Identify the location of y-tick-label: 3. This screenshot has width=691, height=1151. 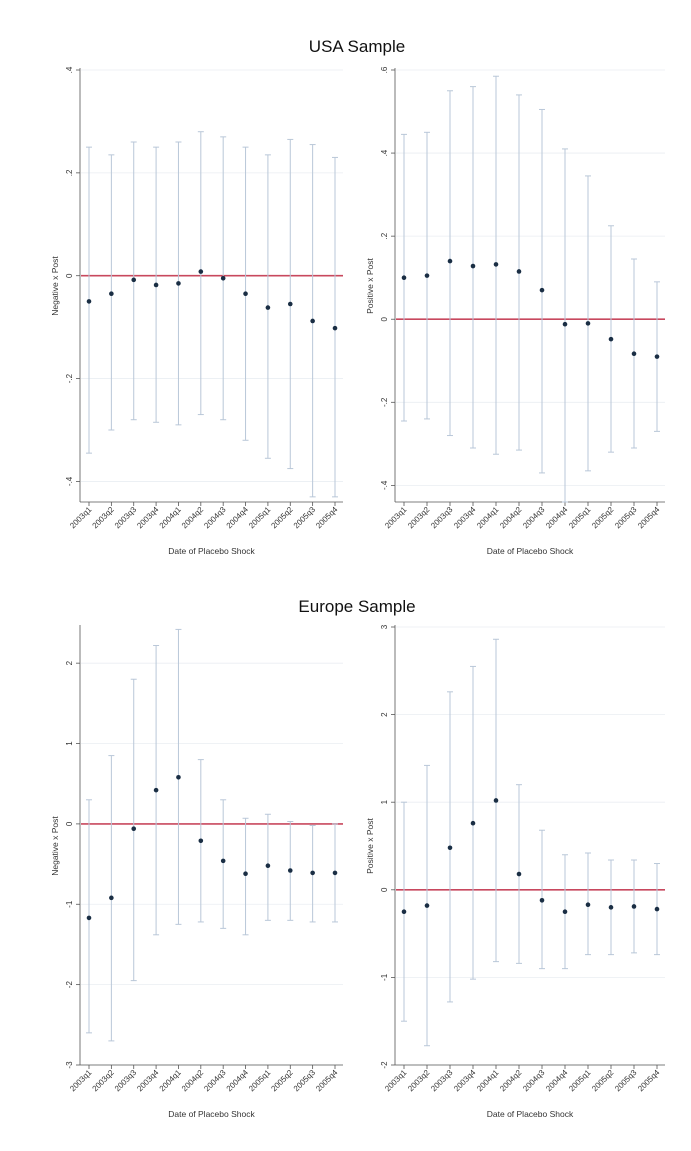
(384, 626).